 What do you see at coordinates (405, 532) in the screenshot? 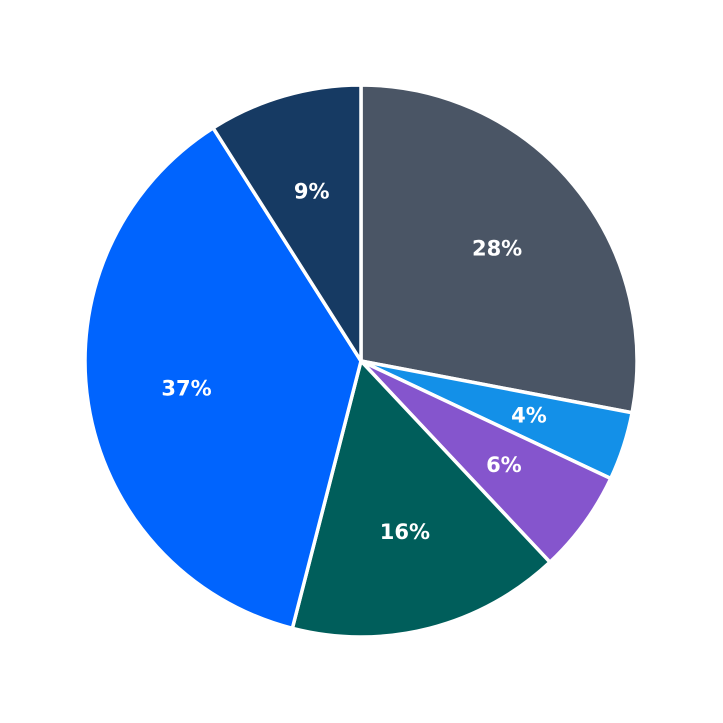
I see `slice-percent-label: 16%` at bounding box center [405, 532].